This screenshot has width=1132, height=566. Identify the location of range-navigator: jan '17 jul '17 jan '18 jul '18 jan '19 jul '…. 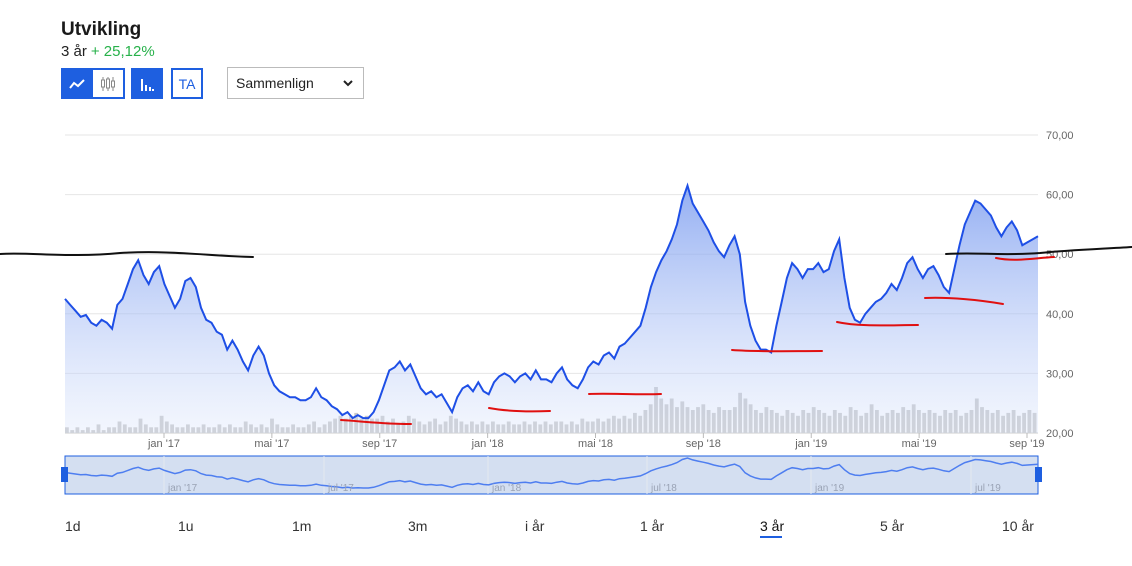
(551, 475).